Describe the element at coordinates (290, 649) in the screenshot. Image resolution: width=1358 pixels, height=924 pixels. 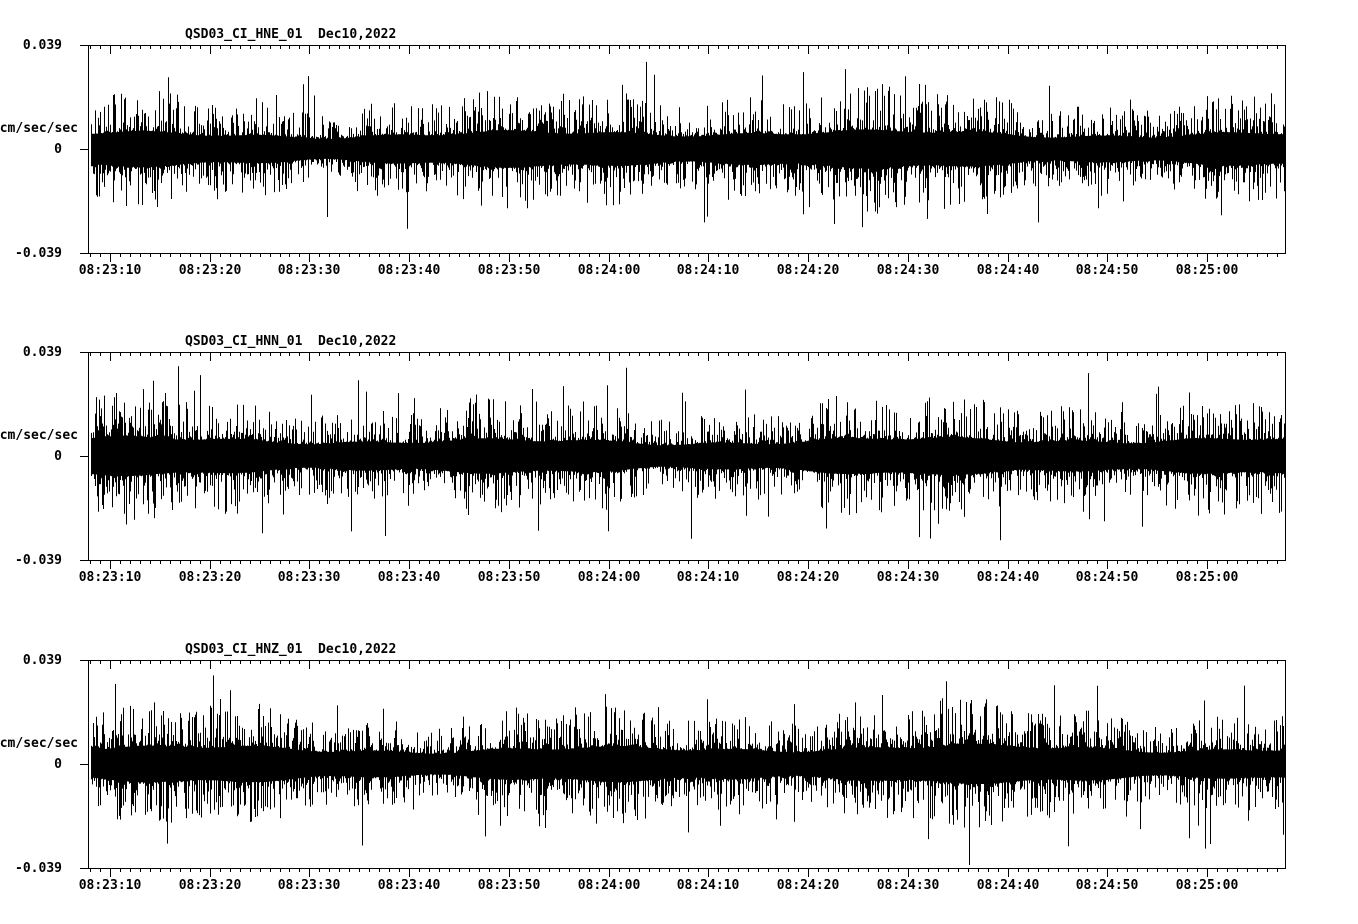
I see `plot-title: QSD03_CI_HNZ_01 Dec10,2022` at that location.